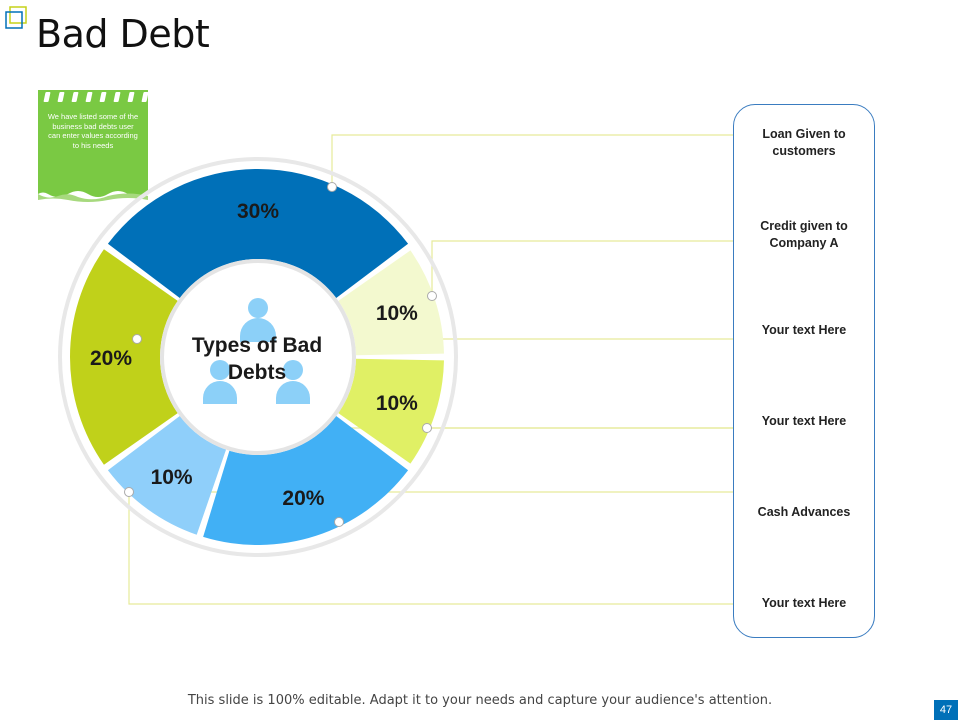 Image resolution: width=960 pixels, height=720 pixels. What do you see at coordinates (16, 17) in the screenshot?
I see `corner-logo-icon` at bounding box center [16, 17].